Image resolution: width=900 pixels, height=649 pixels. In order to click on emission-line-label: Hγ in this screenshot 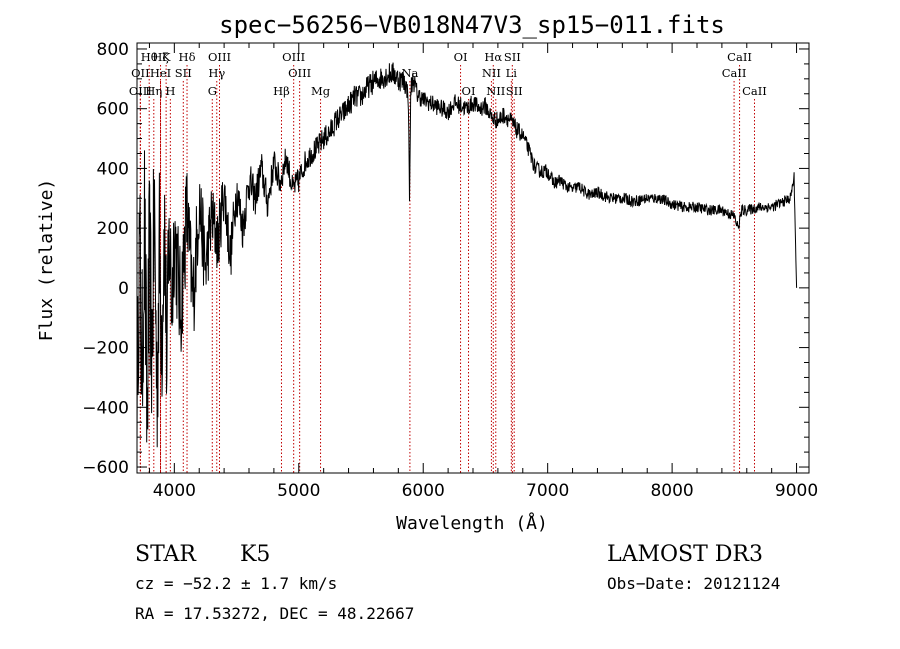, I will do `click(216, 73)`.